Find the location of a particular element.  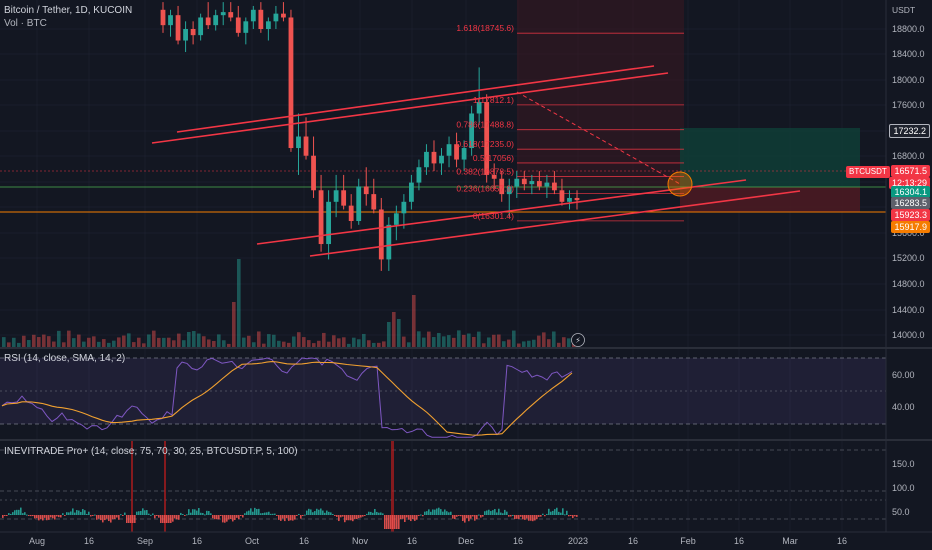

chart-title: Bitcoin / Tether, 1D, KUCOIN is located at coordinates (68, 10).